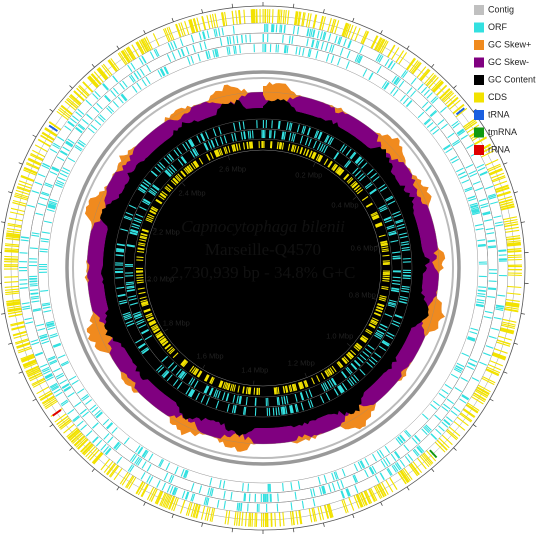  I want to click on scale-label: 2.6 Mbp, so click(232, 169).